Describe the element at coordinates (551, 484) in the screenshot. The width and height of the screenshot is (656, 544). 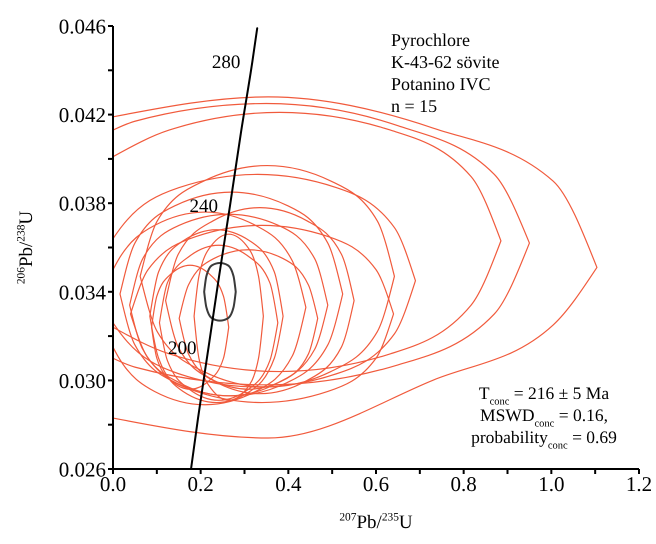
I see `x-tick-label: 1.0` at that location.